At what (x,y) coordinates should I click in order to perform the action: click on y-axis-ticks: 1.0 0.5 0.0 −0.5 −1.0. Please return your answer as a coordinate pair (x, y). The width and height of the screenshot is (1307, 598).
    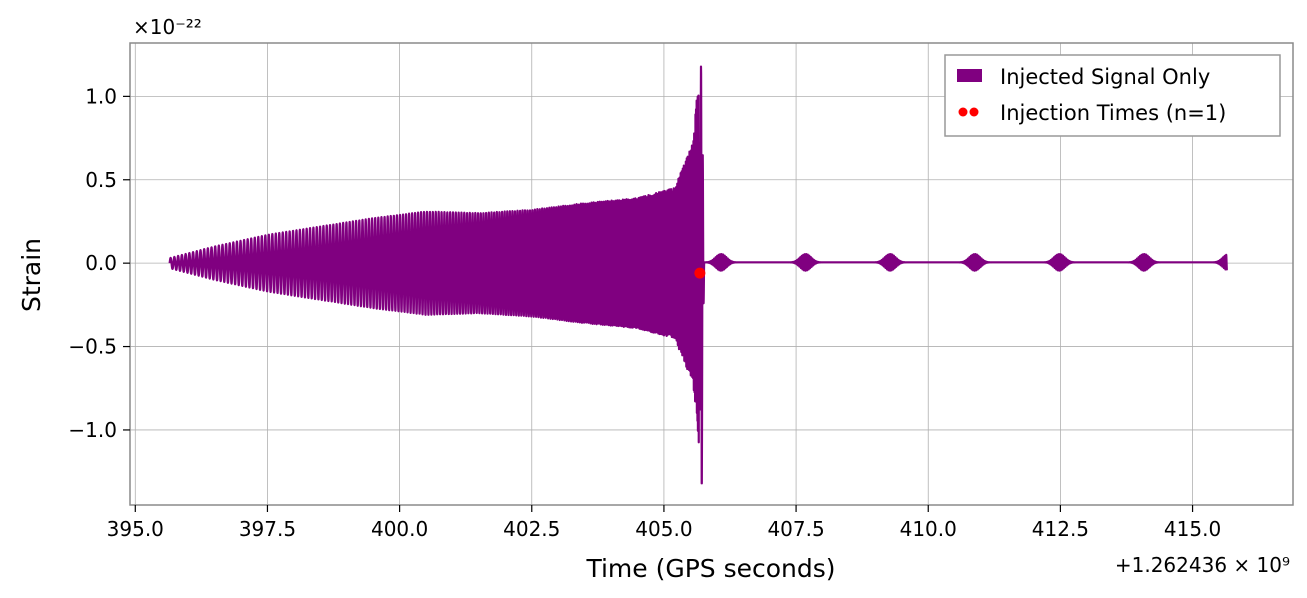
    Looking at the image, I should click on (99, 263).